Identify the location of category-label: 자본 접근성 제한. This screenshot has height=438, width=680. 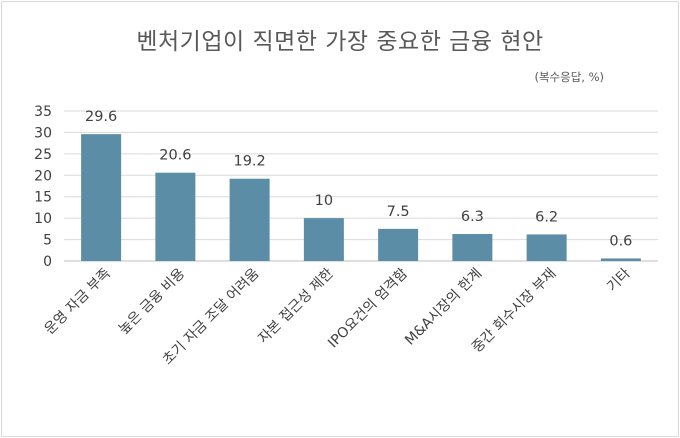
(295, 305).